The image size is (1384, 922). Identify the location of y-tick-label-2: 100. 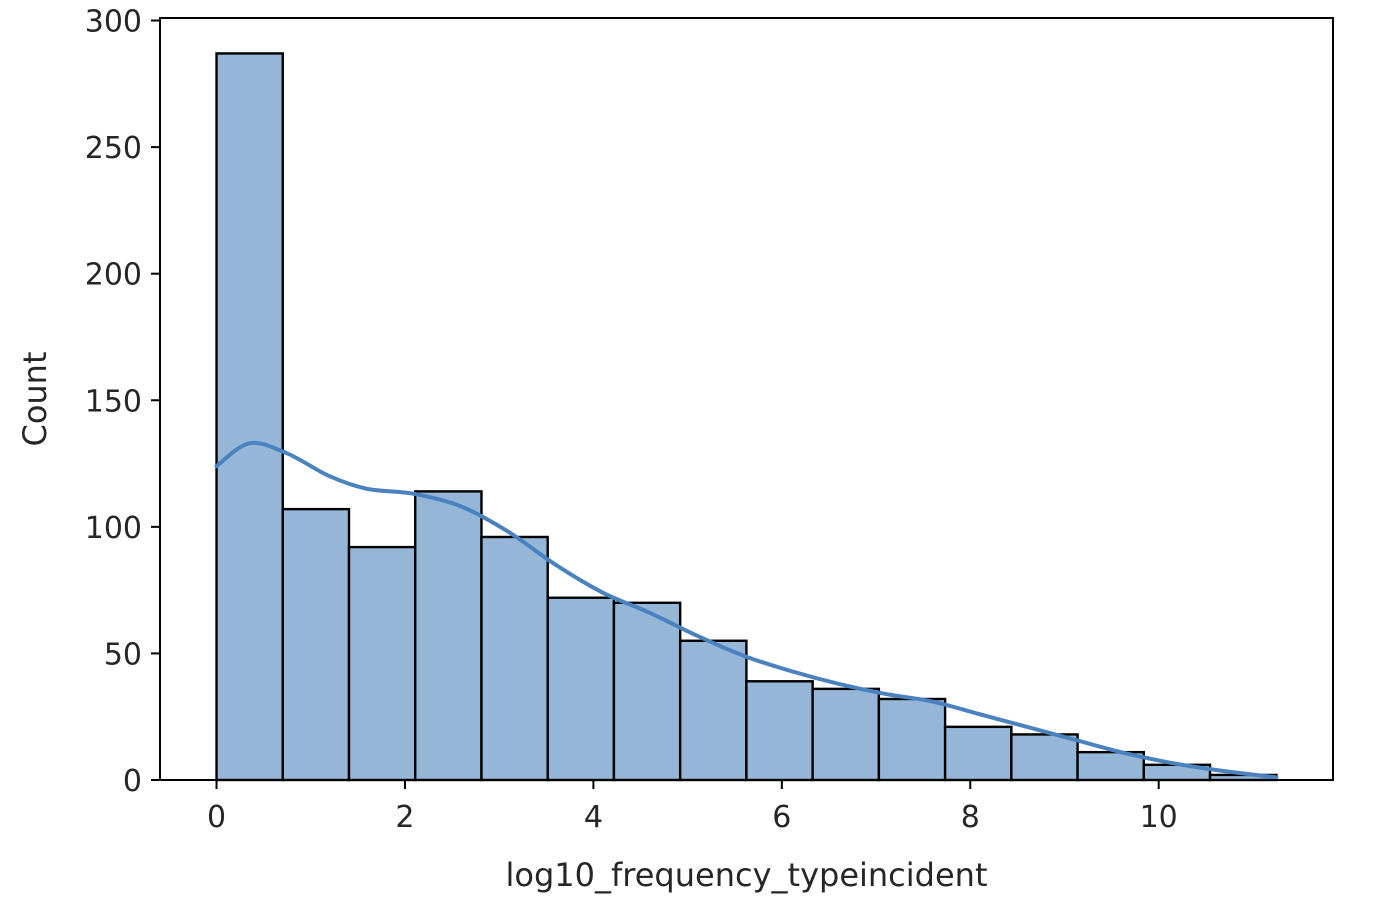
(113, 528).